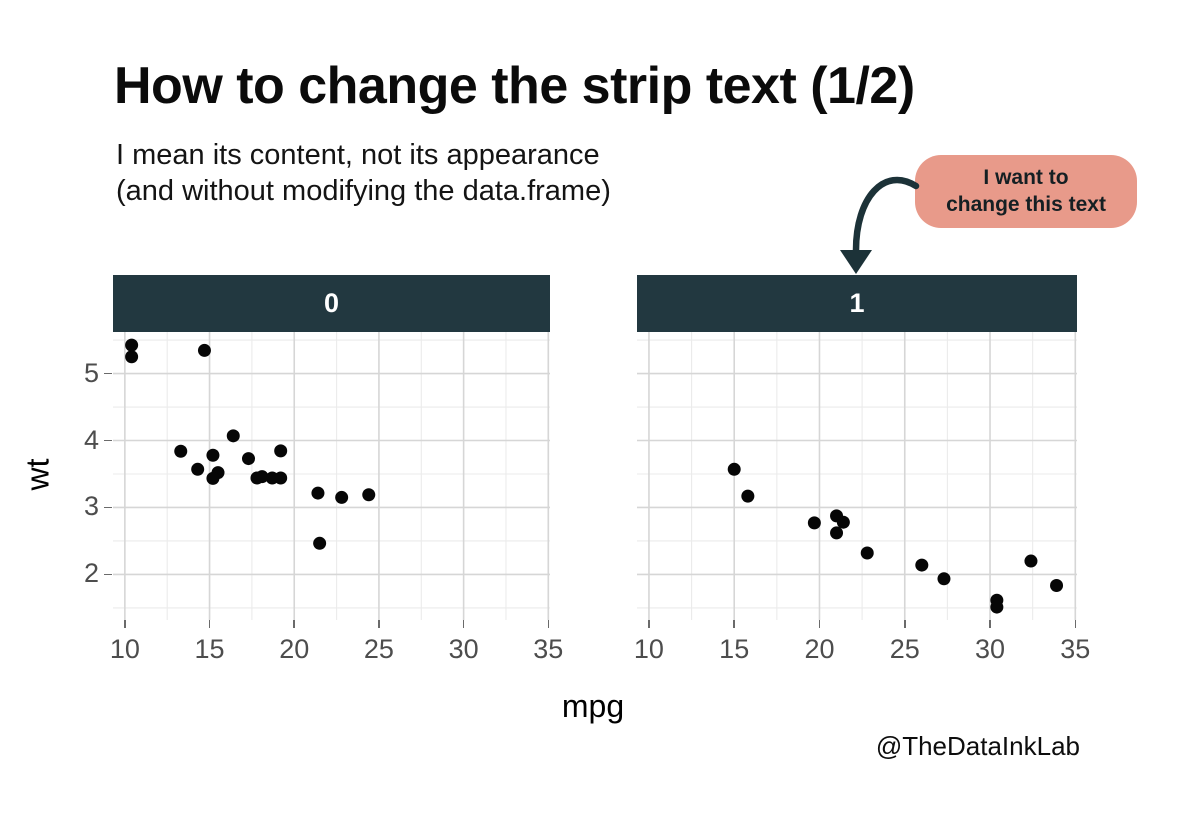  Describe the element at coordinates (358, 155) in the screenshot. I see `subtitle-line-1: I mean its content, not its appearance` at that location.